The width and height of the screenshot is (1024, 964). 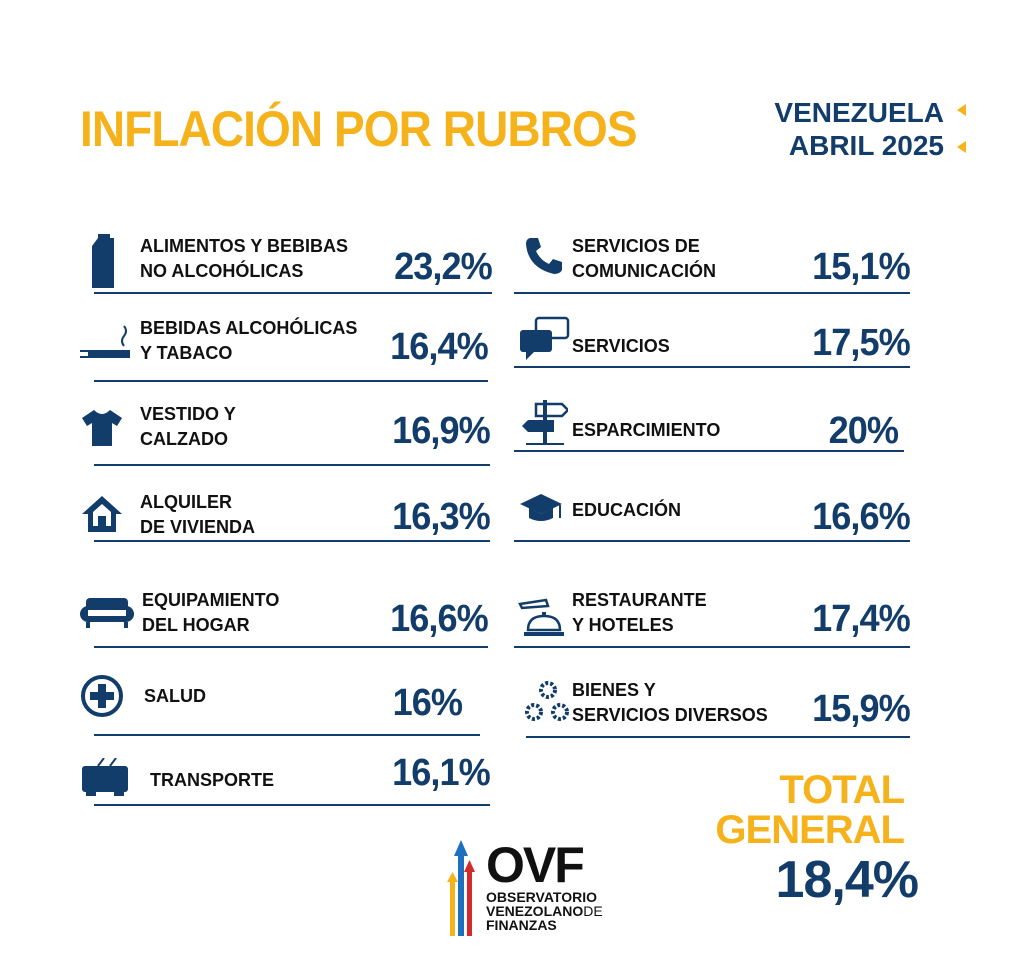 I want to click on arrows-logo-icon, so click(x=461, y=888).